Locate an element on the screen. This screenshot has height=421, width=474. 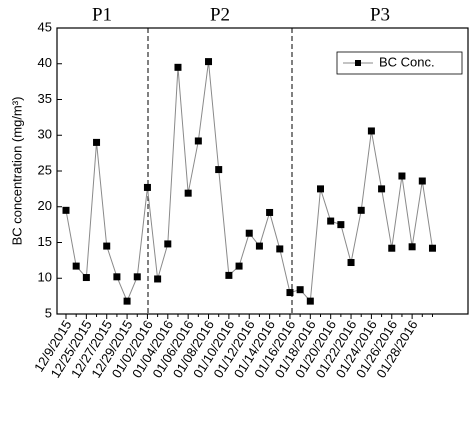
legend-box is located at coordinates (399, 63).